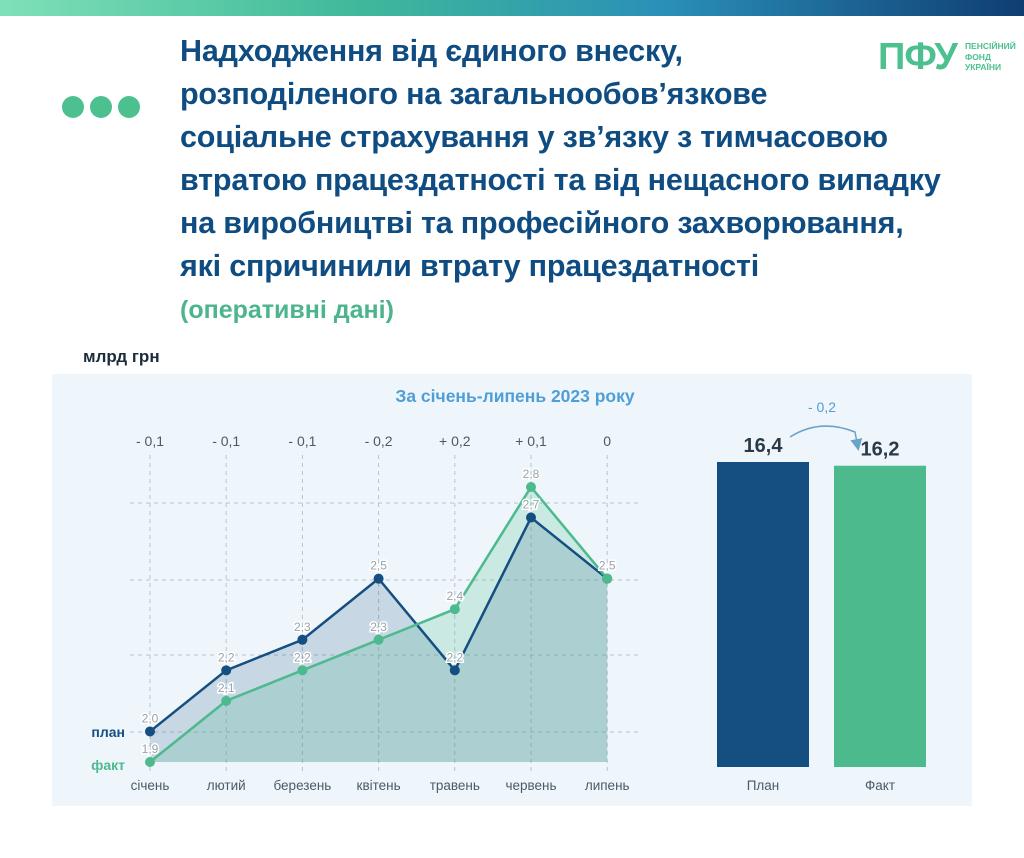  Describe the element at coordinates (454, 596) in the screenshot. I see `fact-value-label: 2,4` at that location.